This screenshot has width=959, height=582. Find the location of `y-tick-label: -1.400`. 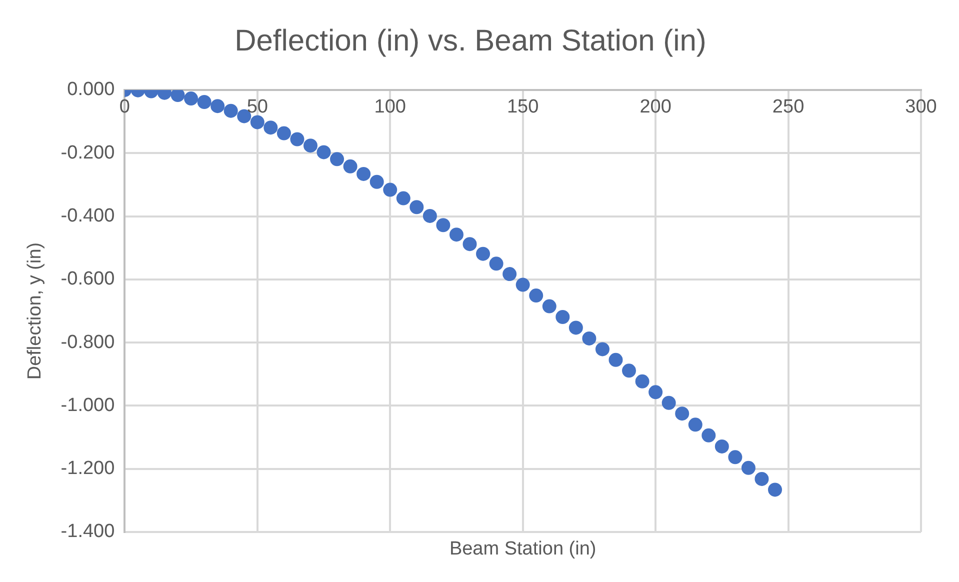

y-tick-label: -1.400 is located at coordinates (87, 531).